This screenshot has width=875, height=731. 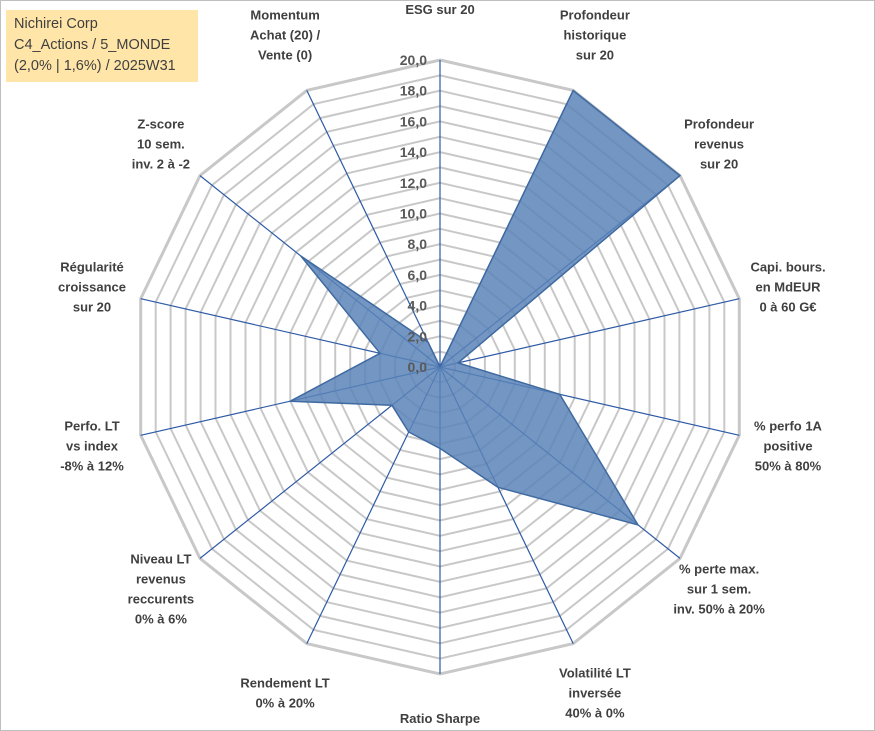 I want to click on tick-label: 0,0, so click(x=418, y=367).